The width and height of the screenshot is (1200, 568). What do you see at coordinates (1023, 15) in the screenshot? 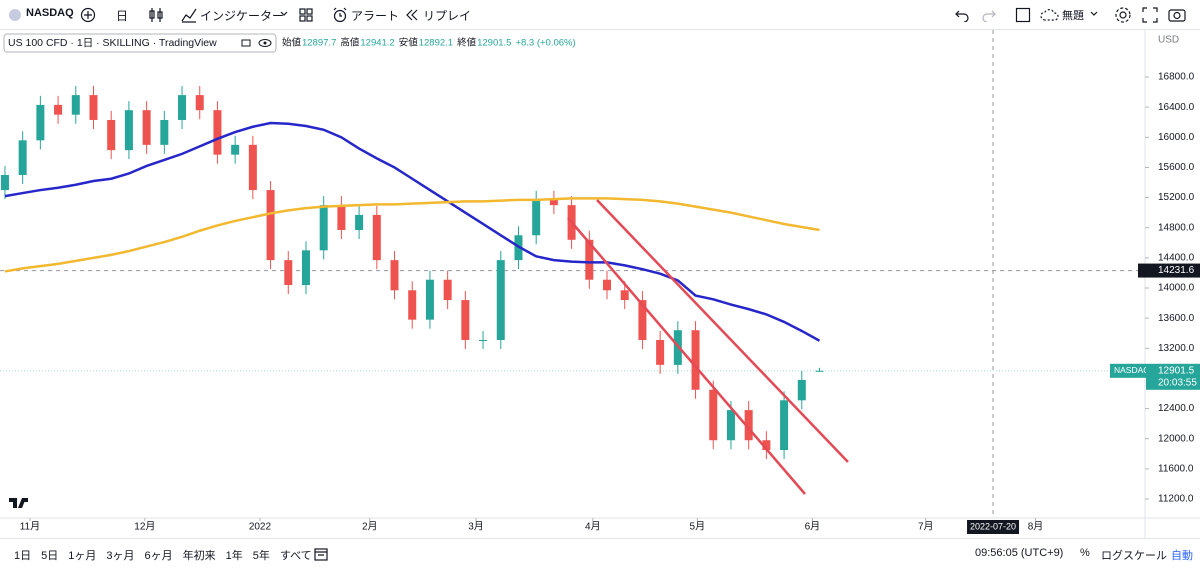
I see `fullscreen-rect` at bounding box center [1023, 15].